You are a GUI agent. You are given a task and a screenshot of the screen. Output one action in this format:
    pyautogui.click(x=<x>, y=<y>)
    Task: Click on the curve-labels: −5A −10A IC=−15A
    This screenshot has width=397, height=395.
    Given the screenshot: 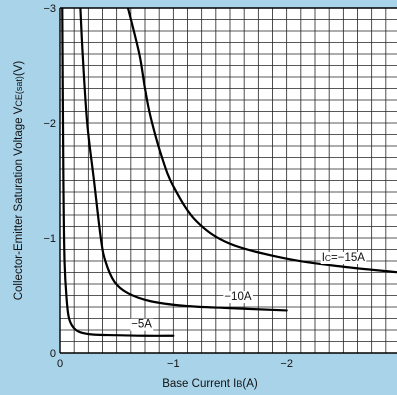 What is the action you would take?
    pyautogui.click(x=248, y=291)
    